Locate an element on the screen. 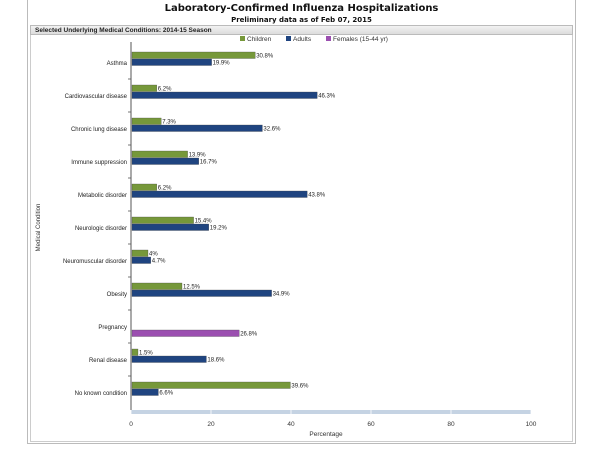 The width and height of the screenshot is (600, 450). data-label: 46.3% is located at coordinates (327, 97).